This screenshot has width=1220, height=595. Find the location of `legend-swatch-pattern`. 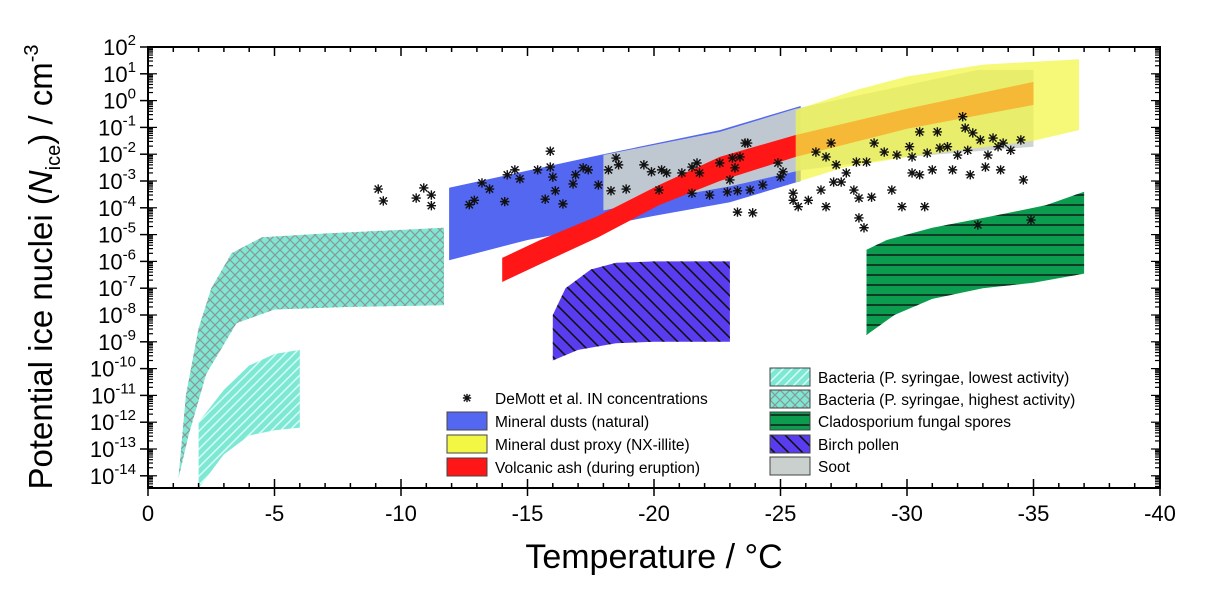

legend-swatch-pattern is located at coordinates (790, 399).